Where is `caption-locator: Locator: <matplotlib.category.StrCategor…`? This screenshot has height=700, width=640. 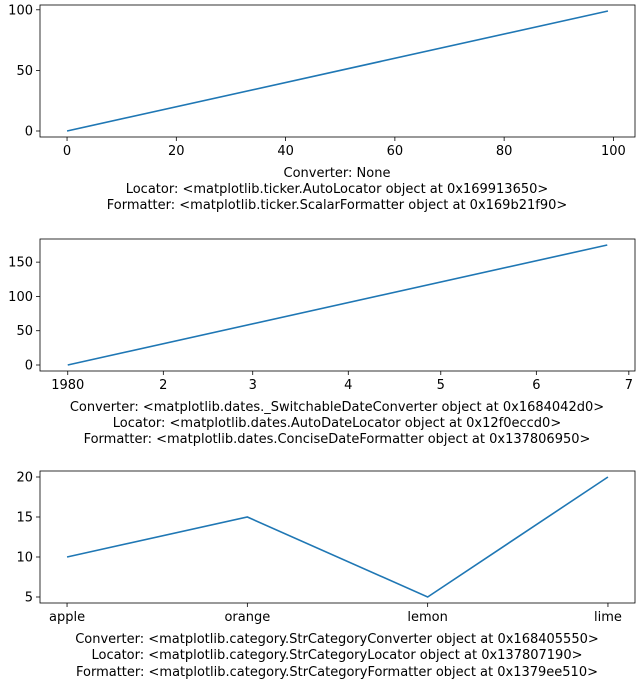 caption-locator: Locator: <matplotlib.category.StrCategor… is located at coordinates (336, 655).